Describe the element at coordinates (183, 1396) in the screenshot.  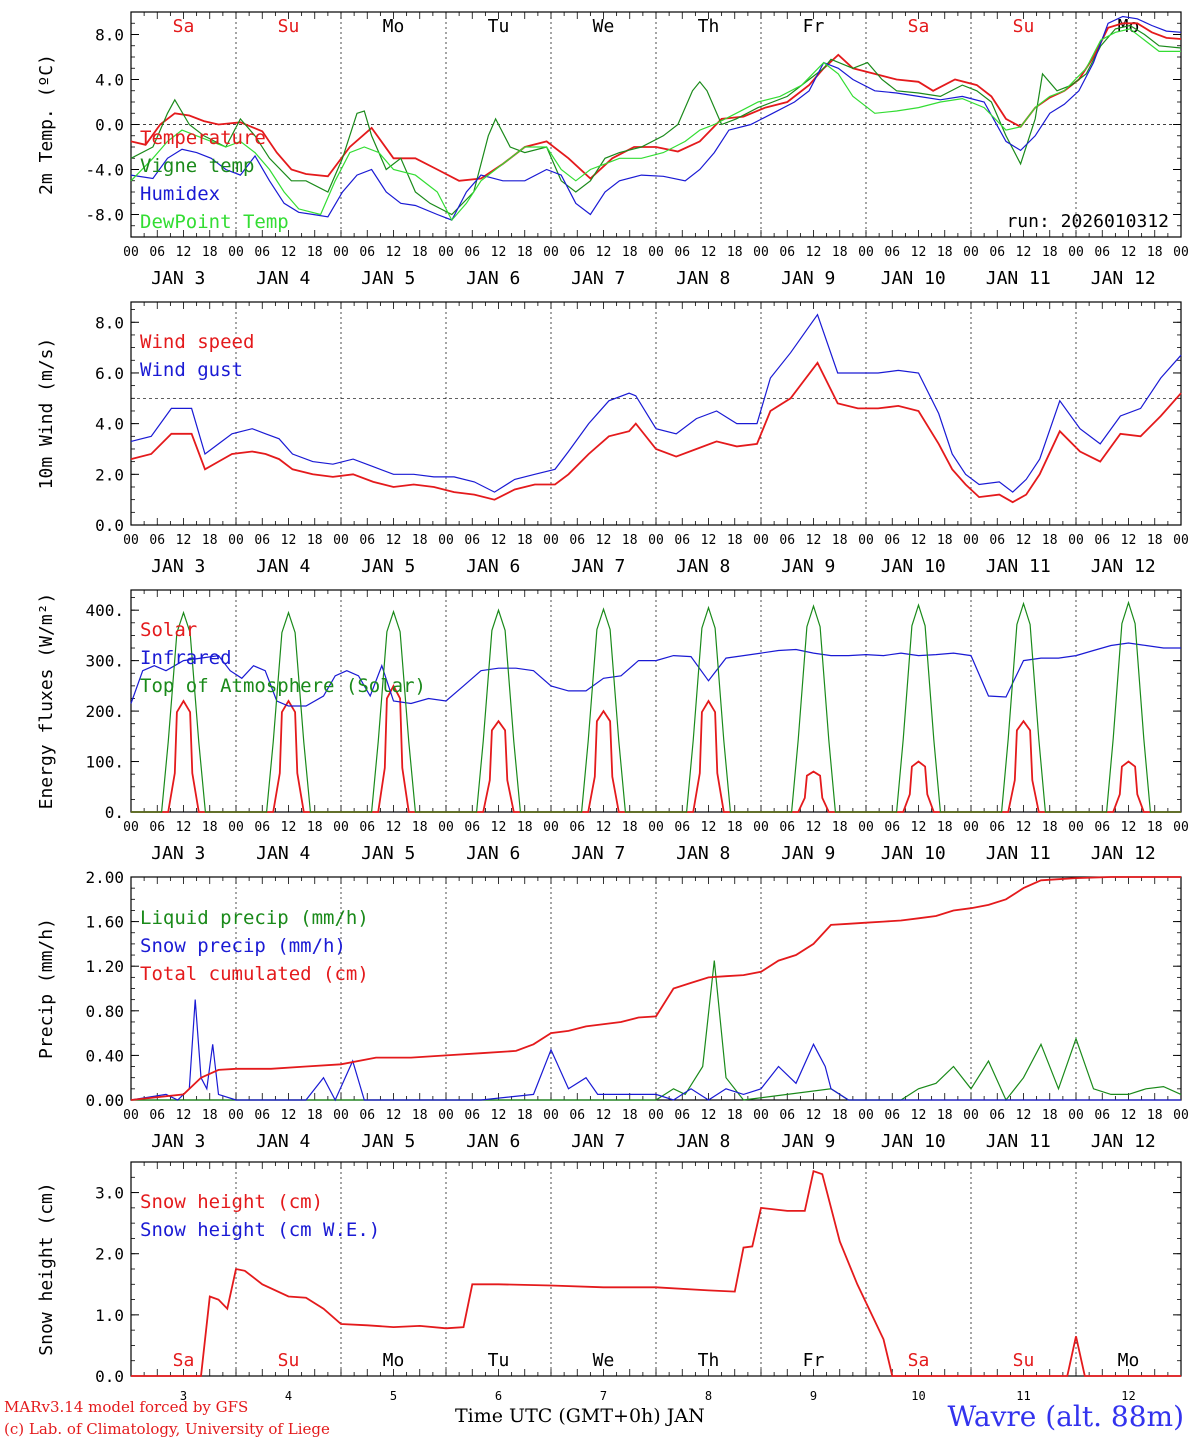
I see `x-day-number: 3` at that location.